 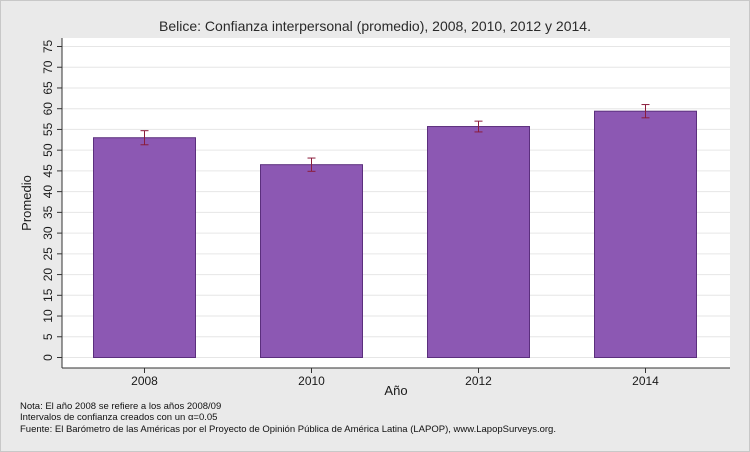 I want to click on y-tick-label: 60, so click(x=48, y=109).